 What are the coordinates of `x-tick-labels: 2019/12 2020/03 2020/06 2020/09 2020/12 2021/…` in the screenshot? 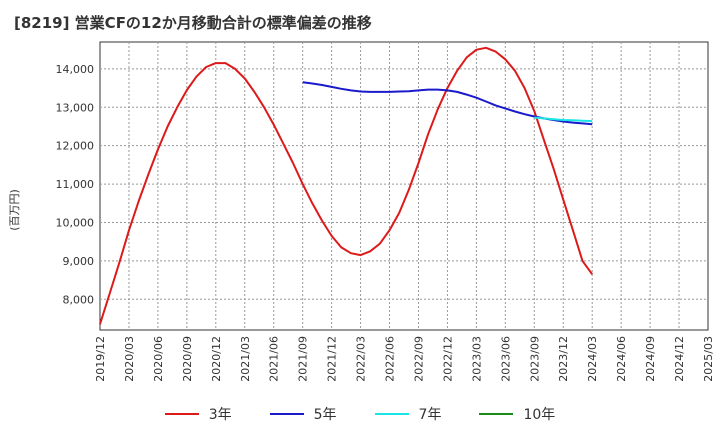 It's located at (404, 359).